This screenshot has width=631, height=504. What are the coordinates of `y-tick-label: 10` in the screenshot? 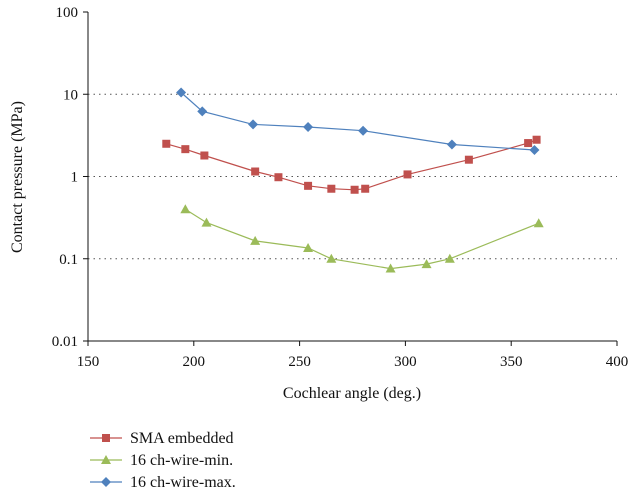 It's located at (70, 95).